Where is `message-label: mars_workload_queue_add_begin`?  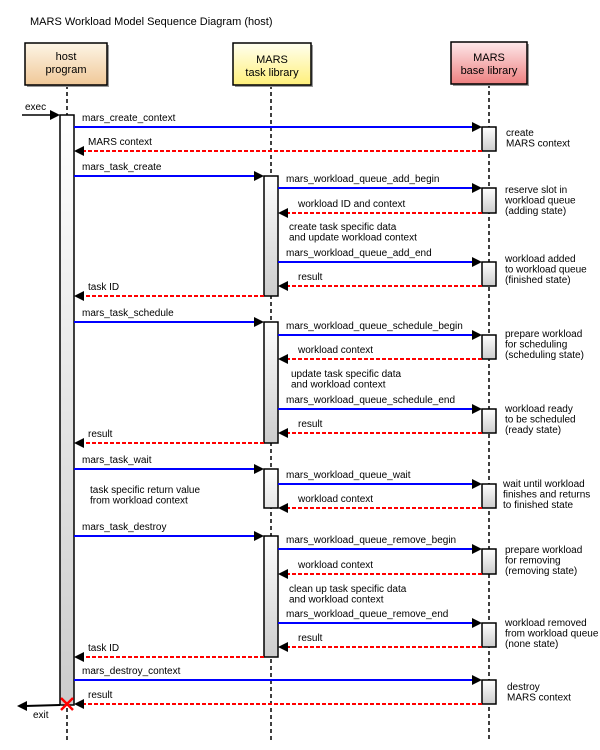 message-label: mars_workload_queue_add_begin is located at coordinates (362, 179).